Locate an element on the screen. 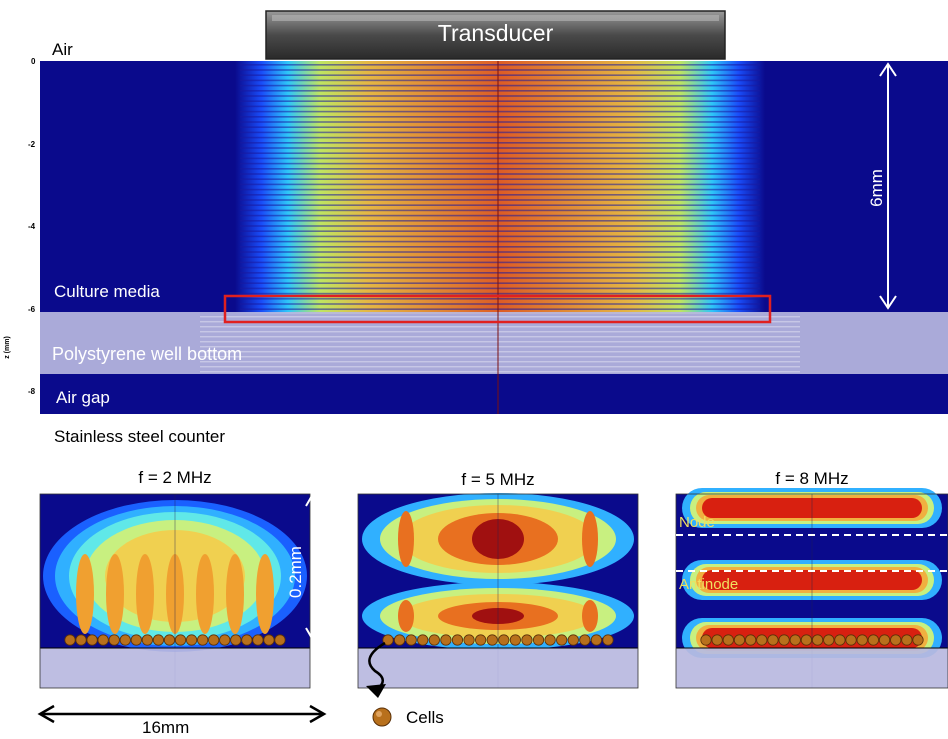 This screenshot has width=948, height=739. highlight-box is located at coordinates (497, 309).